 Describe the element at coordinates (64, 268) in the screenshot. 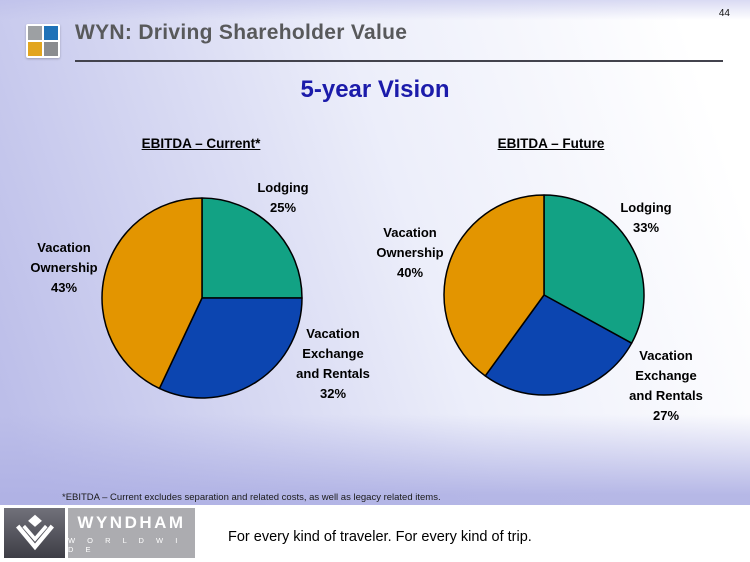

I see `label-current-ownership: Vacation Ownership 43%` at that location.